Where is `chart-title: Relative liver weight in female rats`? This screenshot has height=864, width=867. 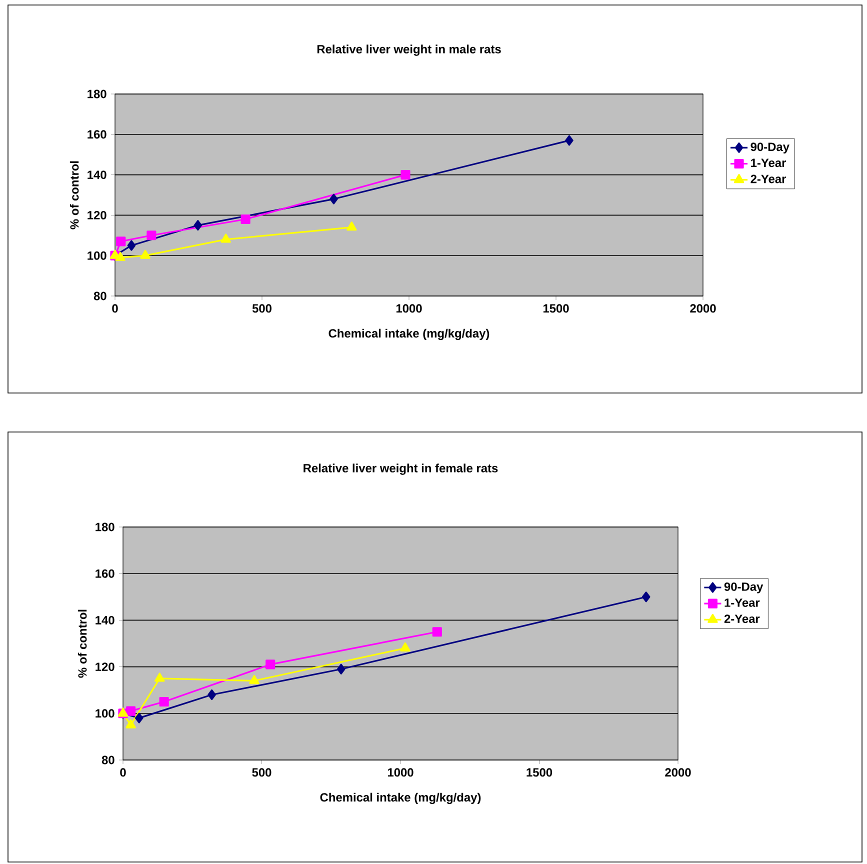
chart-title: Relative liver weight in female rats is located at coordinates (401, 469).